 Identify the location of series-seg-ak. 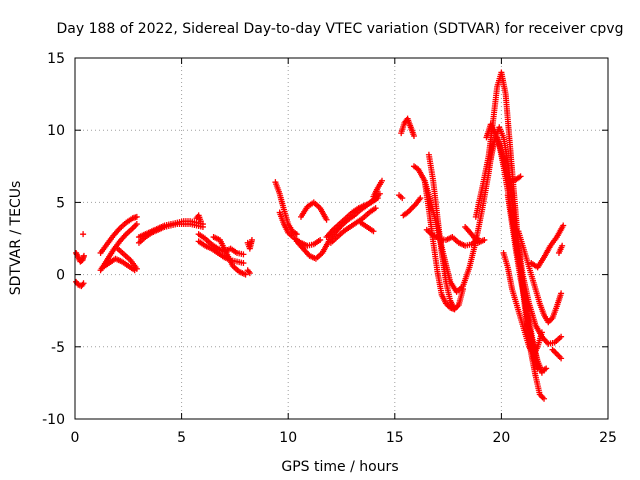
(522, 304).